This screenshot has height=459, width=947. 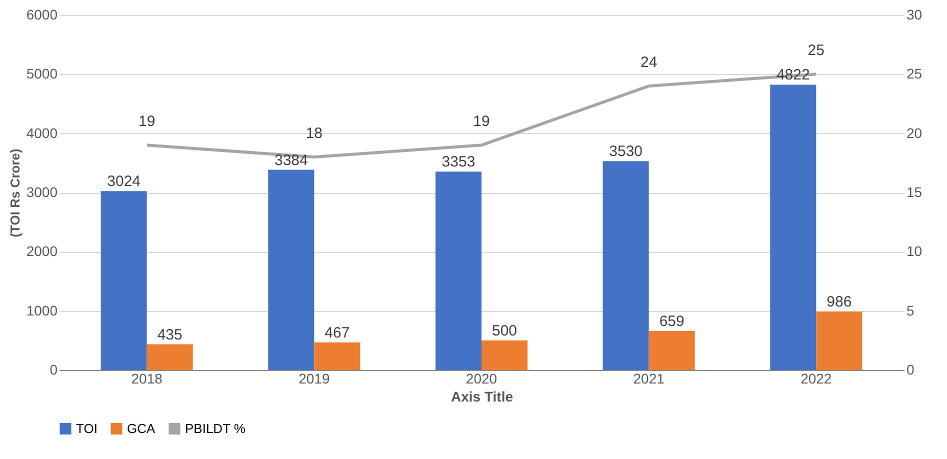 What do you see at coordinates (910, 370) in the screenshot?
I see `y2-tick-label: 0` at bounding box center [910, 370].